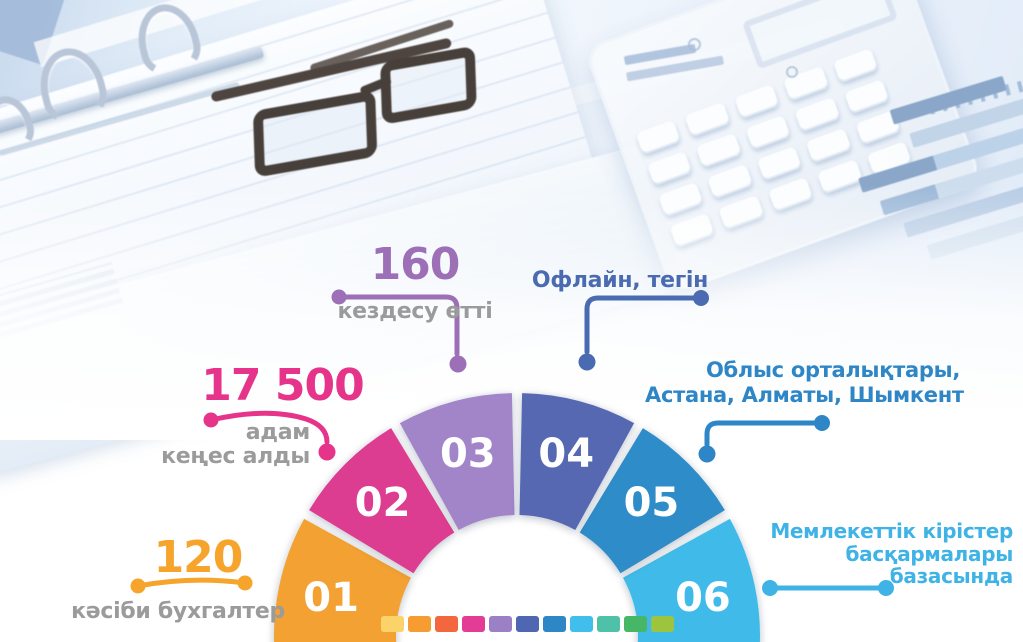 The height and width of the screenshot is (642, 1023). Describe the element at coordinates (235, 457) in the screenshot. I see `stat-consulted-label-line2: кеңес алды` at that location.